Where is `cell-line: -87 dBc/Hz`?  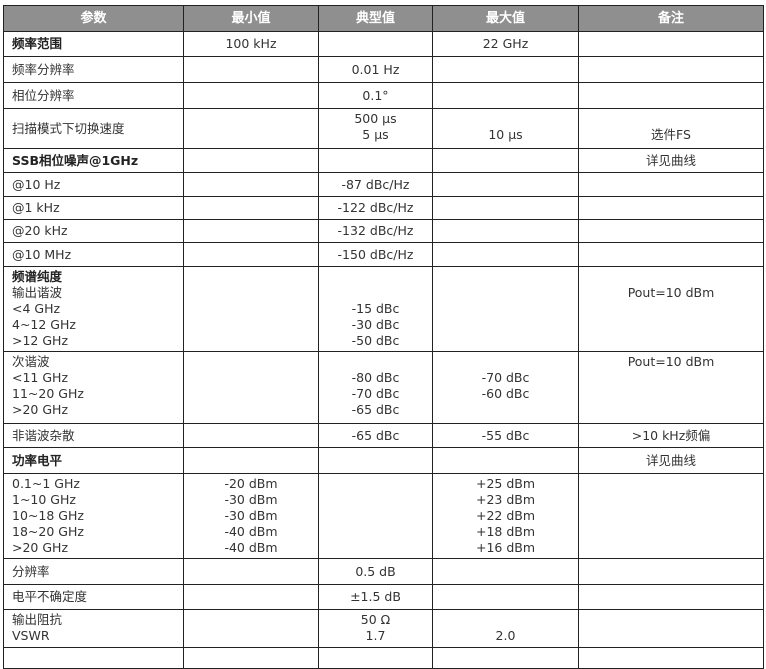
cell-line: -87 dBc/Hz is located at coordinates (375, 184).